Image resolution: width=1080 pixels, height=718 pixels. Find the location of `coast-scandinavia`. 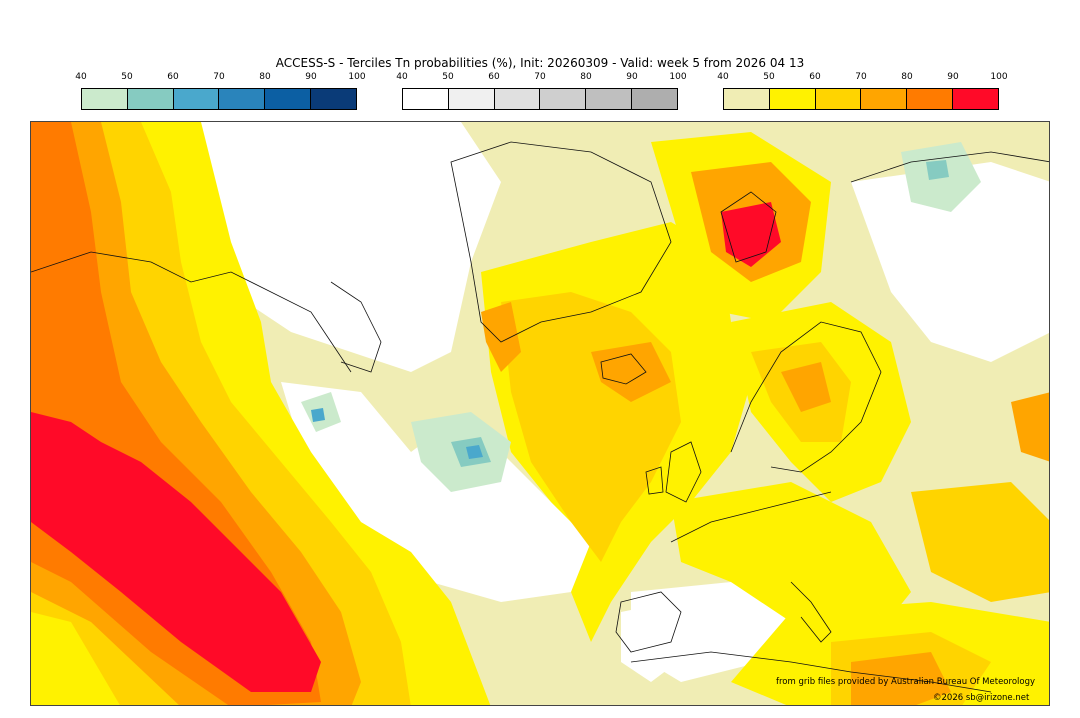

coast-scandinavia is located at coordinates (806, 397).